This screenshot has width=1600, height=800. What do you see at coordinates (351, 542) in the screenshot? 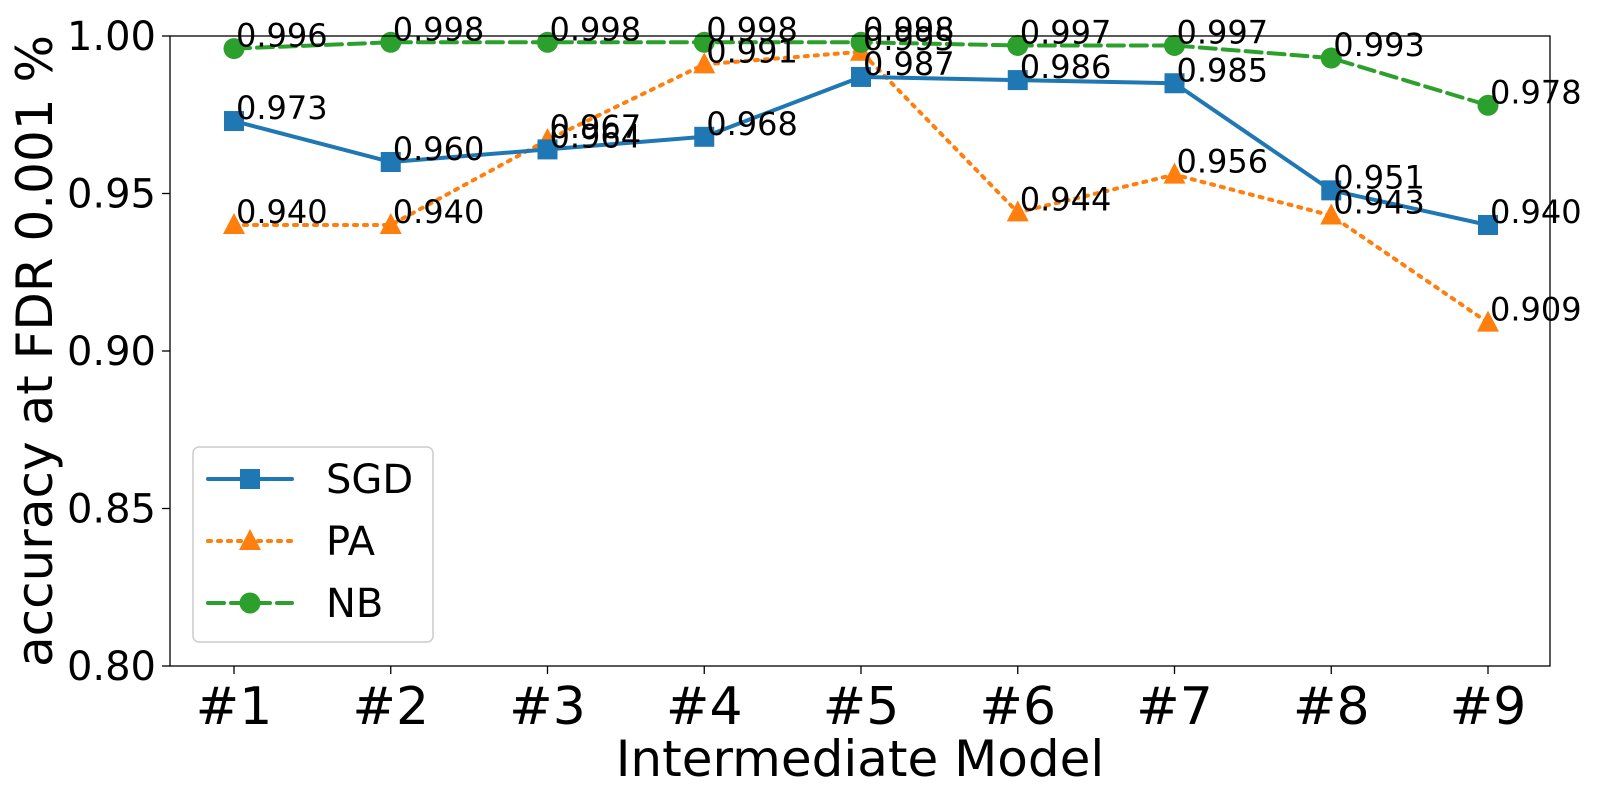
I see `legend-label: PA` at bounding box center [351, 542].